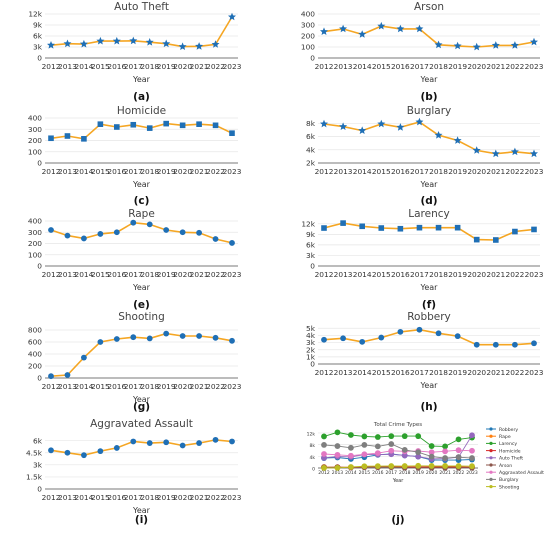 The image size is (550, 536). Describe the element at coordinates (419, 171) in the screenshot. I see `x-tick-label: 2017` at that location.